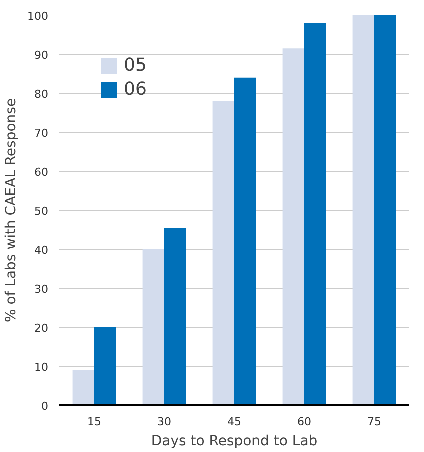  I want to click on y-tick-label: 40, so click(41, 250).